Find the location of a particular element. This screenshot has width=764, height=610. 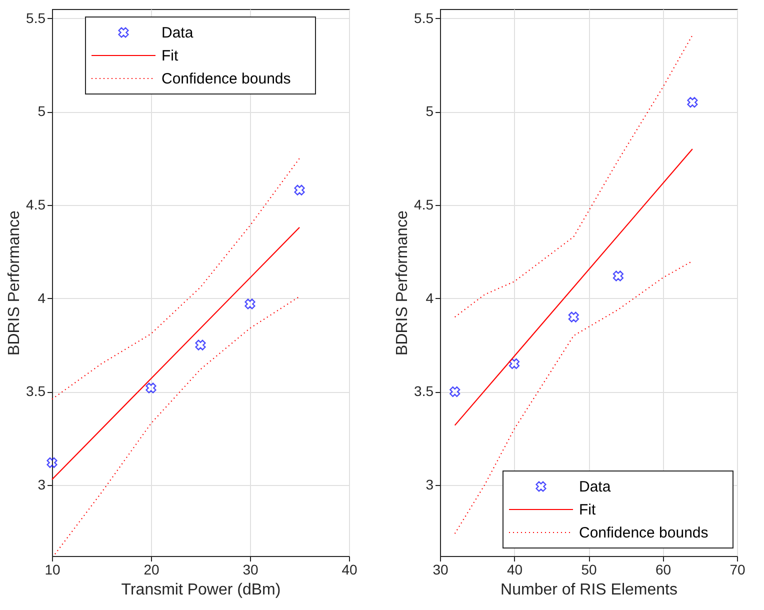

x-tick-label: 10 is located at coordinates (52, 570).